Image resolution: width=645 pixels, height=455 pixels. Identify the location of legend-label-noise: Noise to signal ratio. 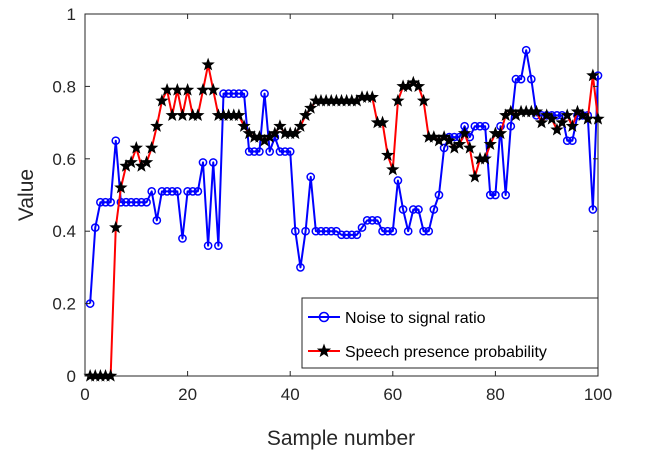
(415, 318).